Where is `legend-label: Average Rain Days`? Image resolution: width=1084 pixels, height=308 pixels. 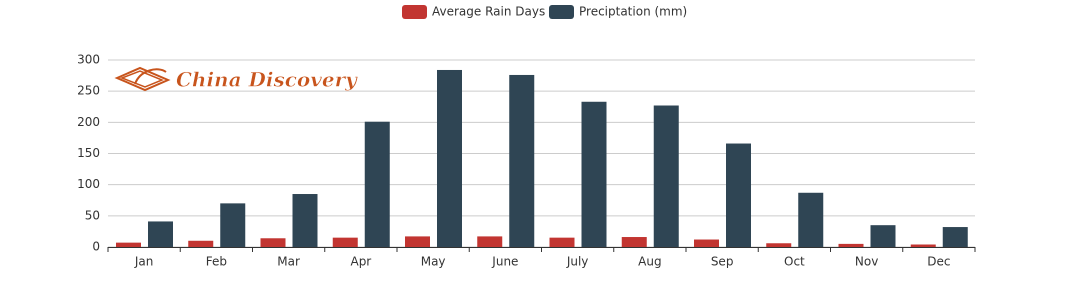 legend-label: Average Rain Days is located at coordinates (488, 12).